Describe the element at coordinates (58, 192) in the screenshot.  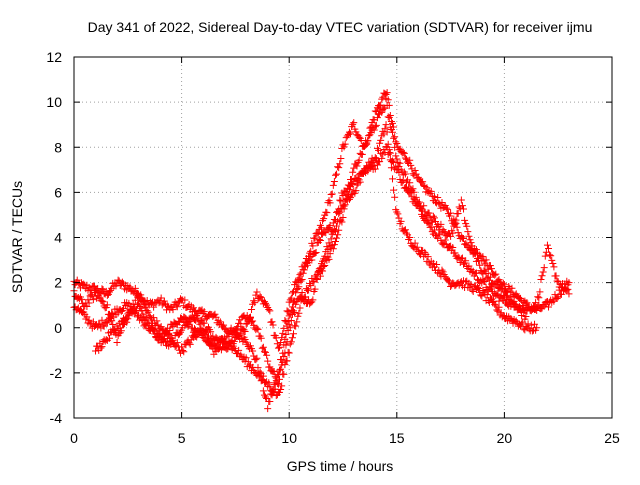
I see `y-tick-label: 6` at that location.